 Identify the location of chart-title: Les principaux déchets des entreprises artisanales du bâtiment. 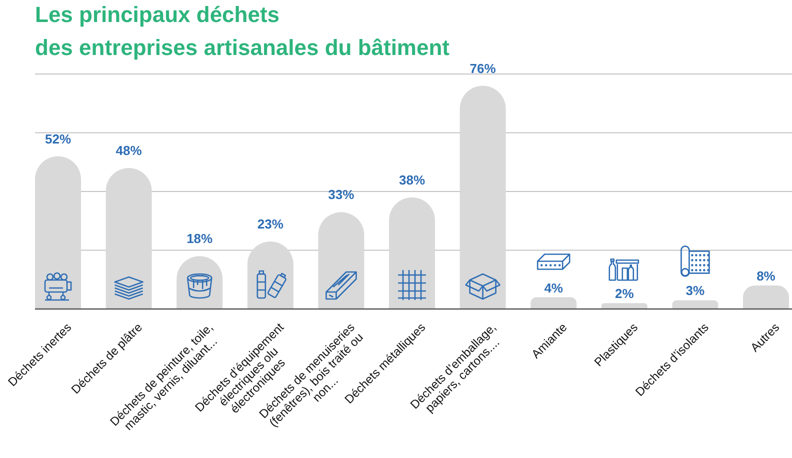
(242, 31).